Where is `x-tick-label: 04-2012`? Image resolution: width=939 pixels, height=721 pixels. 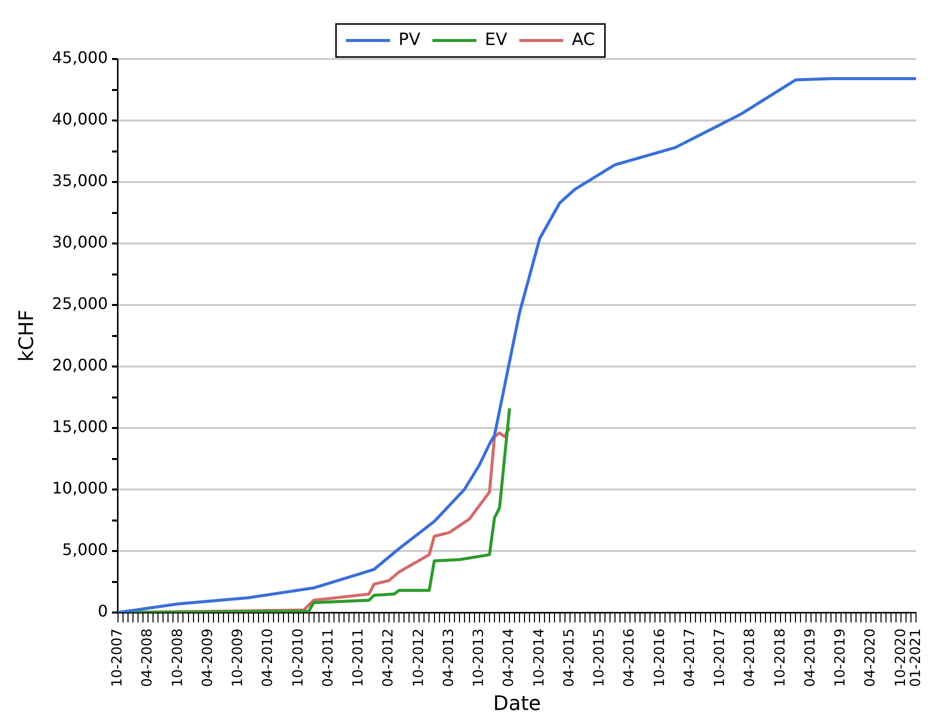
x-tick-label: 04-2012 is located at coordinates (388, 658).